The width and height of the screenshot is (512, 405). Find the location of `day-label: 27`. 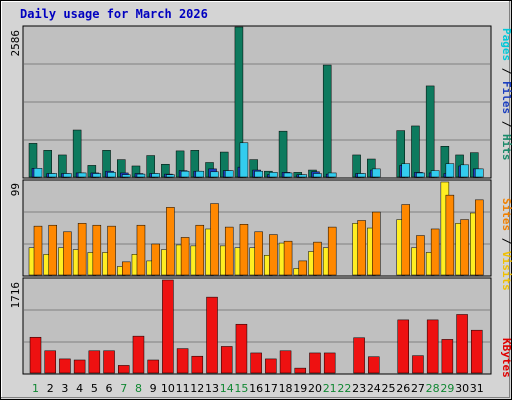

day-label: 27 is located at coordinates (418, 388).